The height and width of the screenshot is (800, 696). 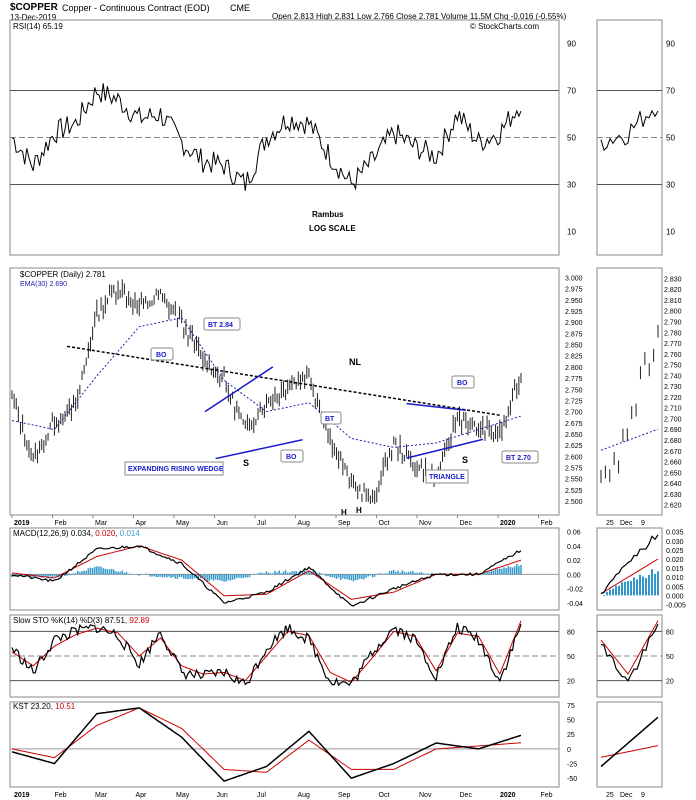 What do you see at coordinates (629, 391) in the screenshot?
I see `inset-frame-price` at bounding box center [629, 391].